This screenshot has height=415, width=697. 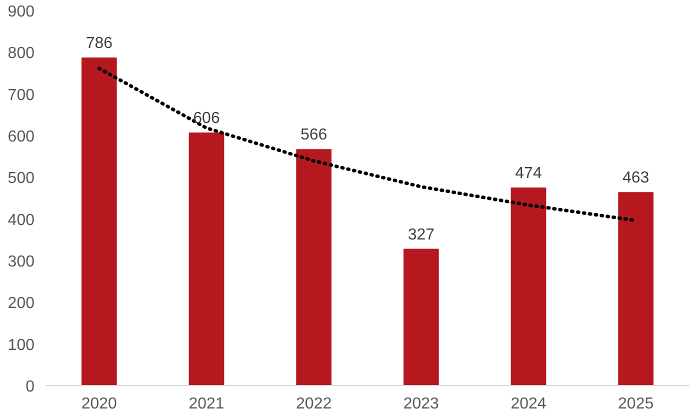 What do you see at coordinates (314, 135) in the screenshot?
I see `data-label: 566` at bounding box center [314, 135].